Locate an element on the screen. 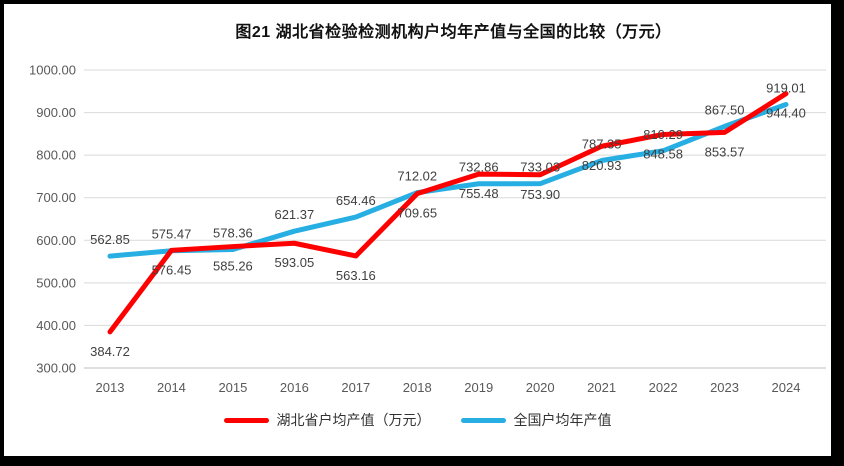  y-axis-tick-label: 800.00 is located at coordinates (56, 155).